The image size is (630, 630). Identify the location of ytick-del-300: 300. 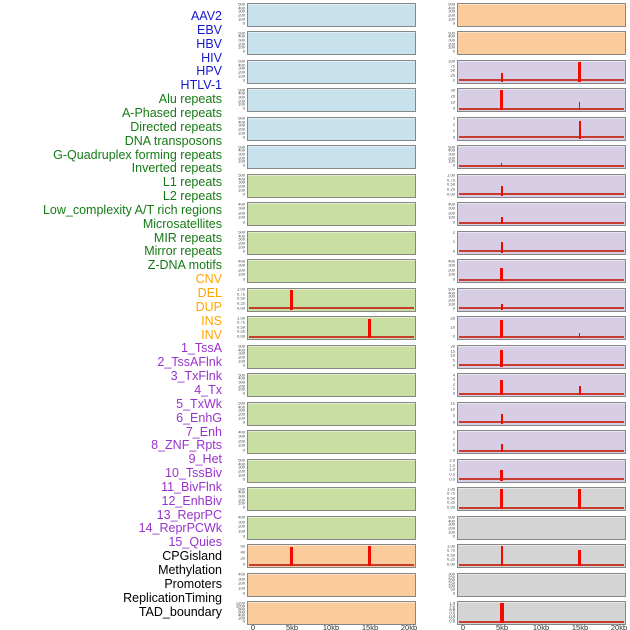
(241, 579).